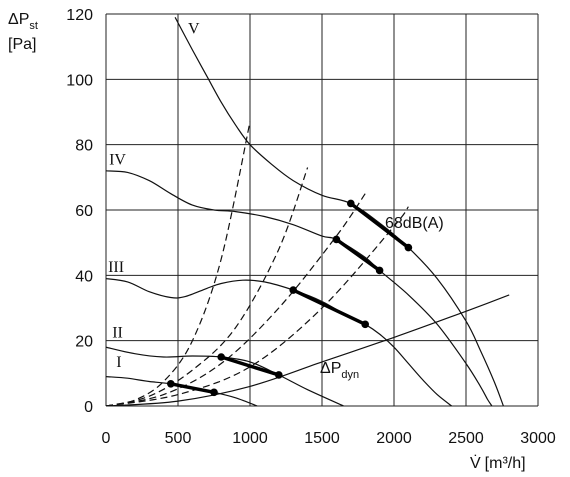 This screenshot has height=477, width=570. I want to click on x-tick-label: 1000, so click(250, 438).